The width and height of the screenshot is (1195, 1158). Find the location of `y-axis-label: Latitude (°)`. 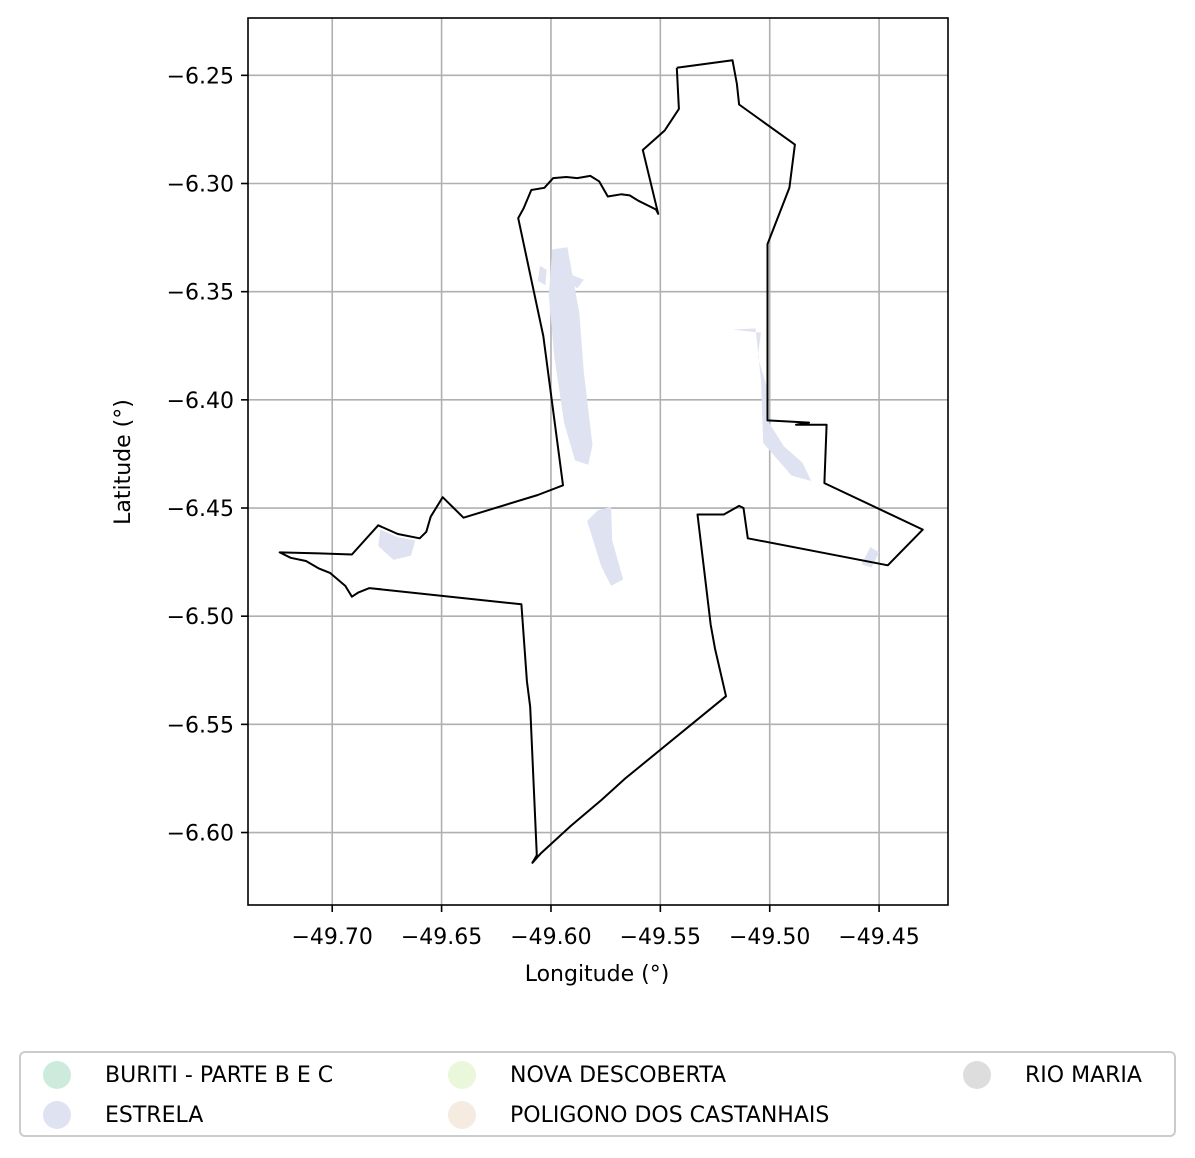

y-axis-label: Latitude (°) is located at coordinates (123, 462).